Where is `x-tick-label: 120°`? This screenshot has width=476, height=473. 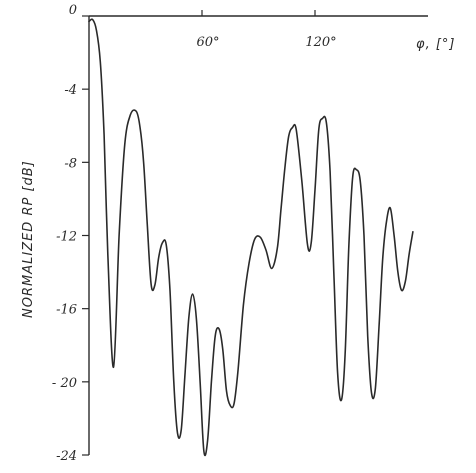 x-tick-label: 120° is located at coordinates (320, 42).